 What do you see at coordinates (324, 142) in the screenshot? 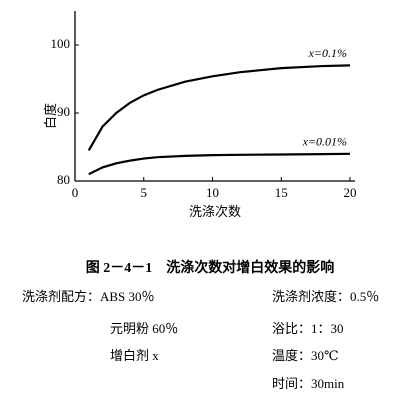
I see `series-label: x=0.01%` at bounding box center [324, 142].